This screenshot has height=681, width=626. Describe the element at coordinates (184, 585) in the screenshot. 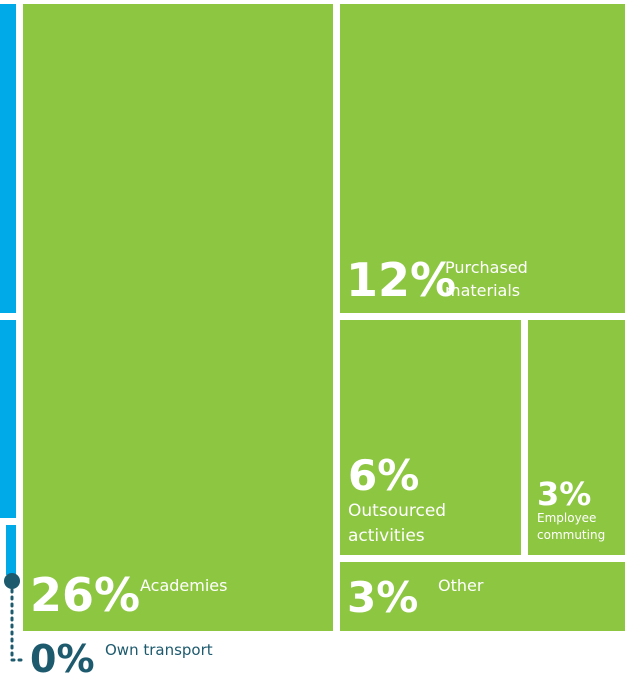

I see `category-label: Academies` at that location.